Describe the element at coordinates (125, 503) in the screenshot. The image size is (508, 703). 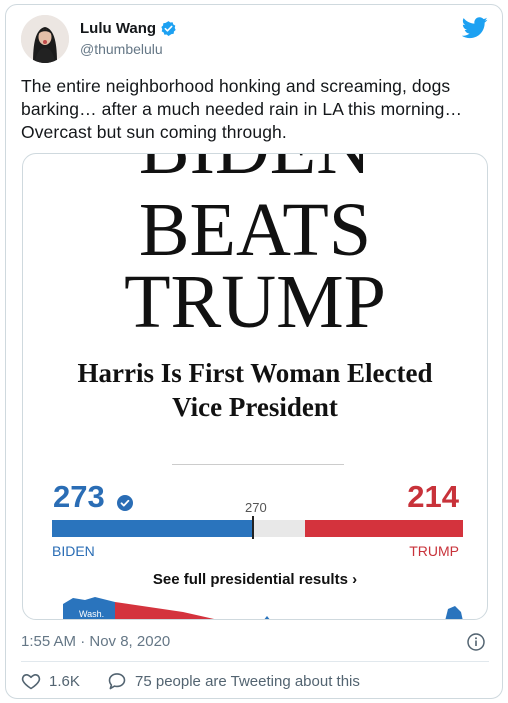
I see `check-icon` at that location.